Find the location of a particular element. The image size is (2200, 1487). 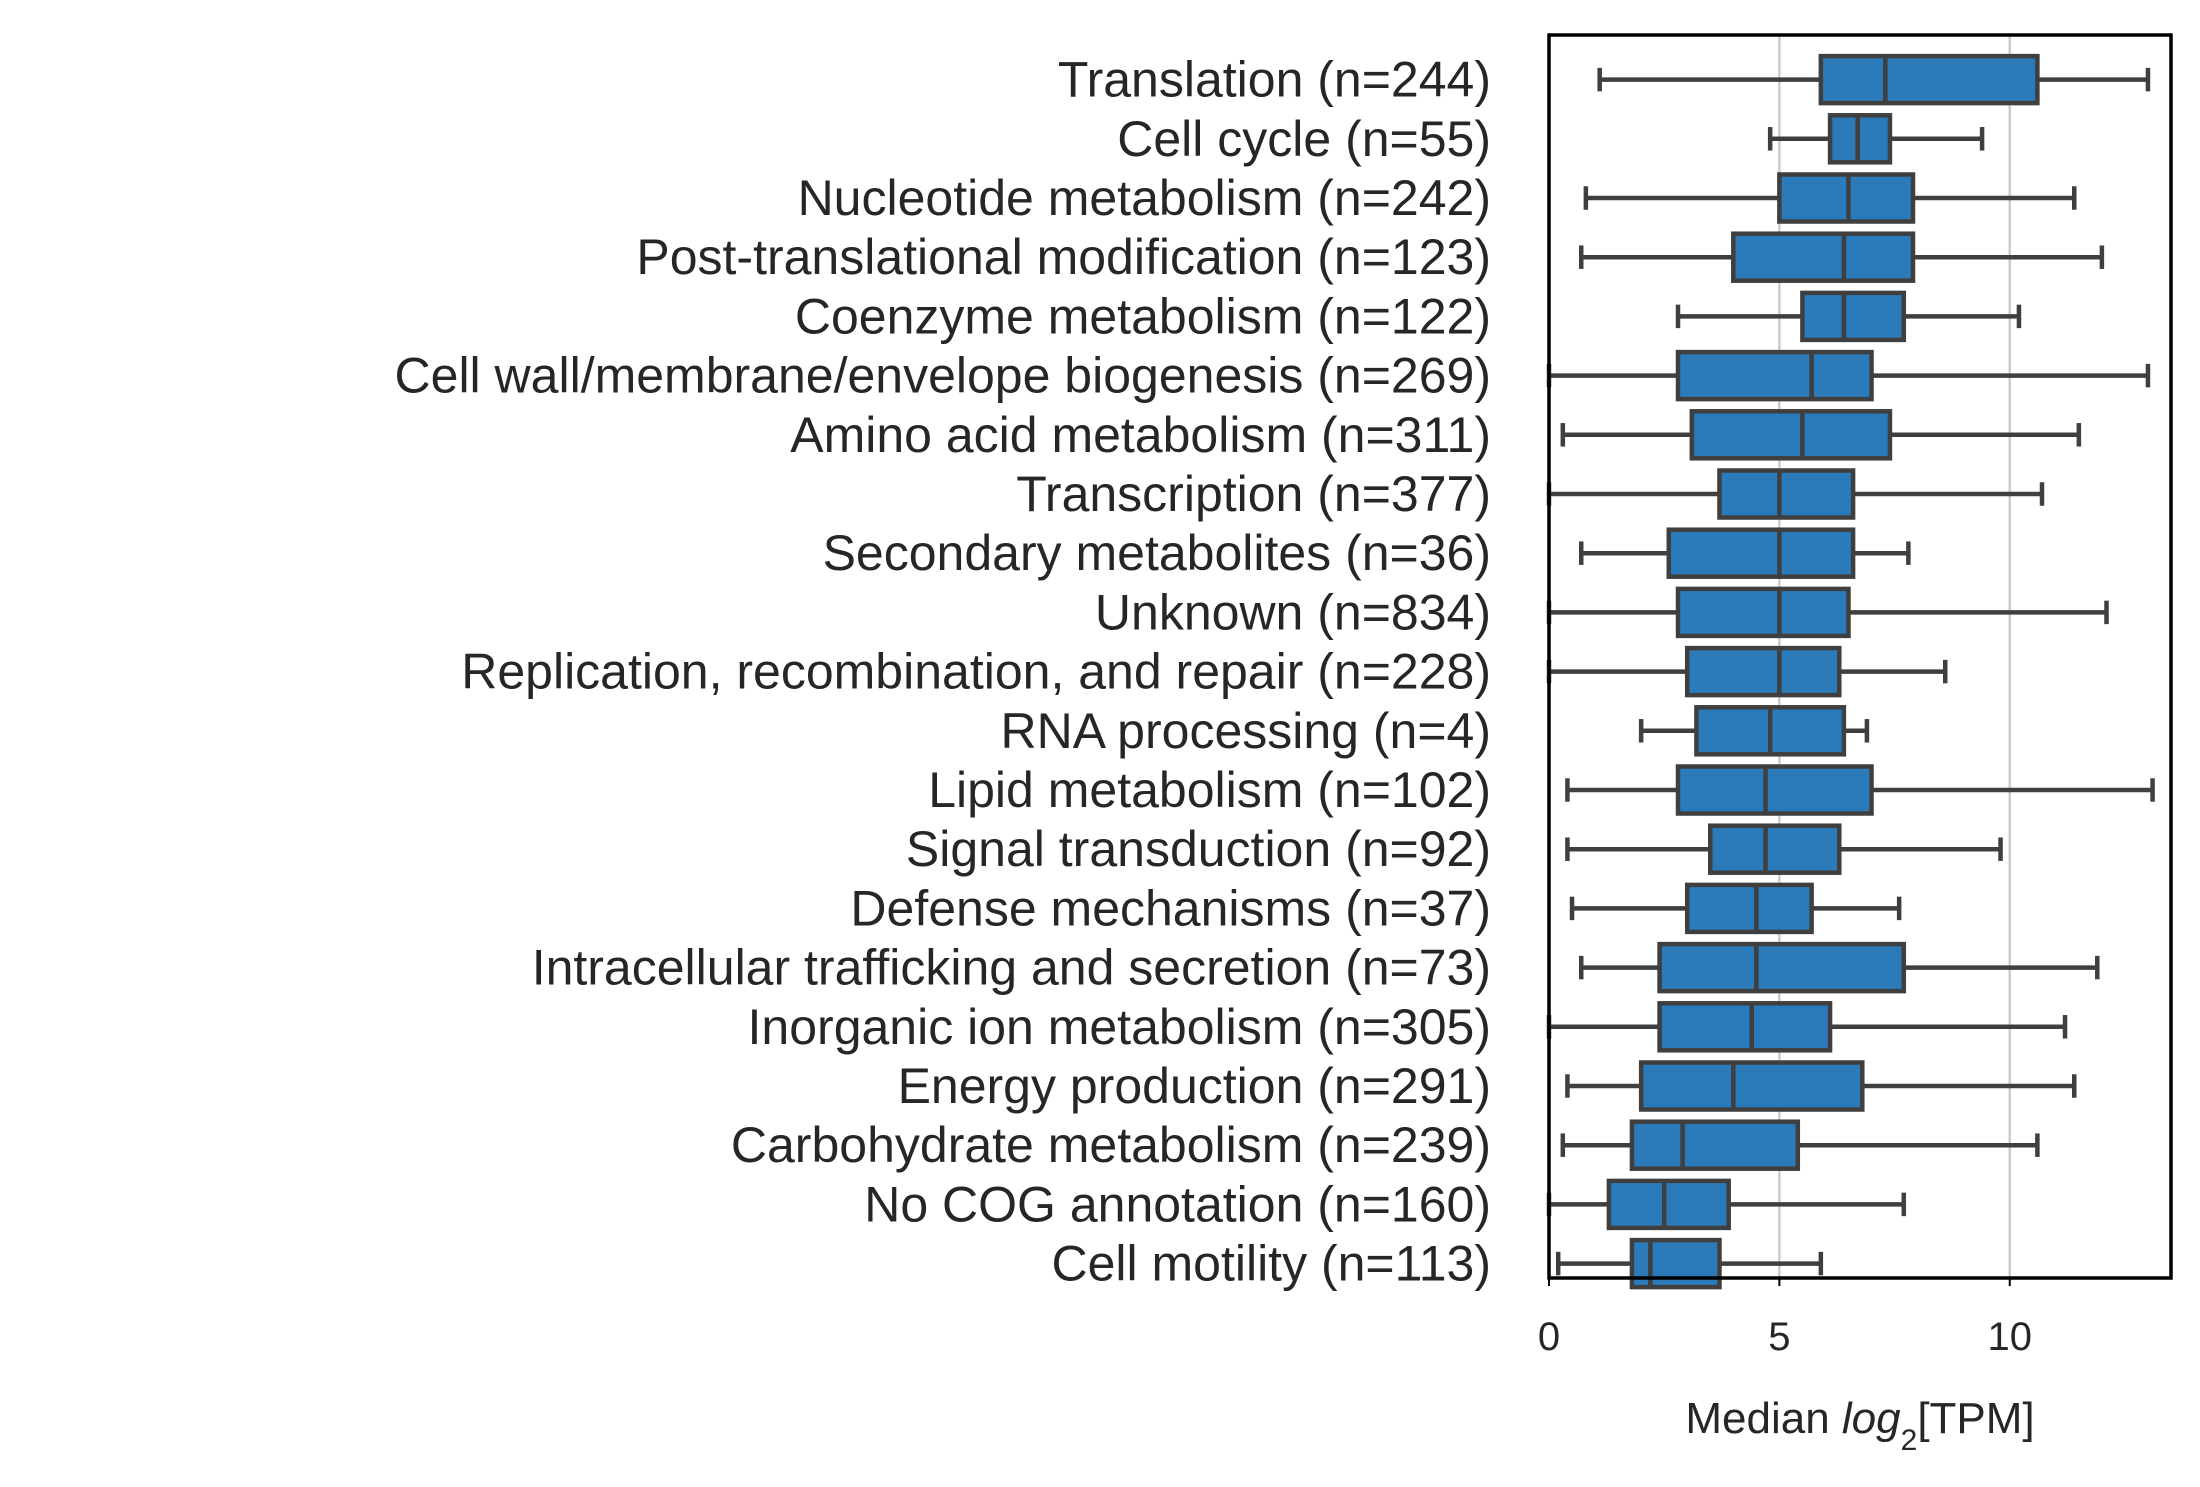

x-axis-title-italic: log is located at coordinates (1871, 1418).